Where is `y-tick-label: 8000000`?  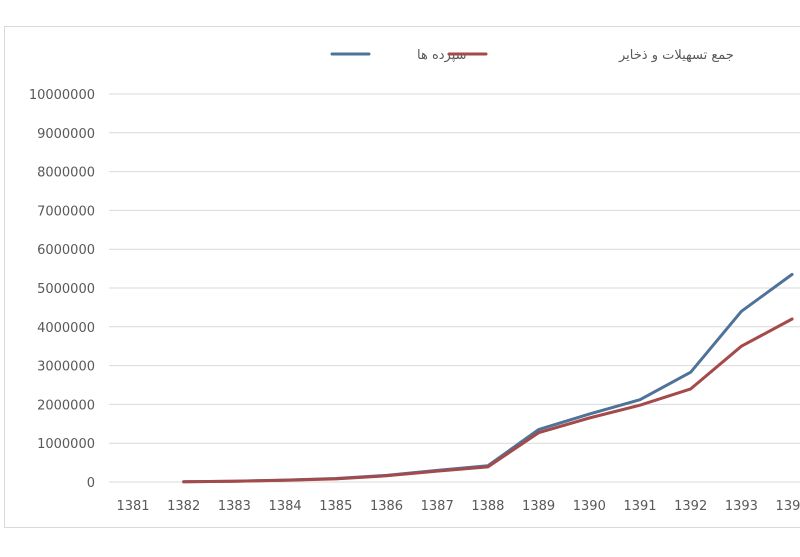 y-tick-label: 8000000 is located at coordinates (66, 173).